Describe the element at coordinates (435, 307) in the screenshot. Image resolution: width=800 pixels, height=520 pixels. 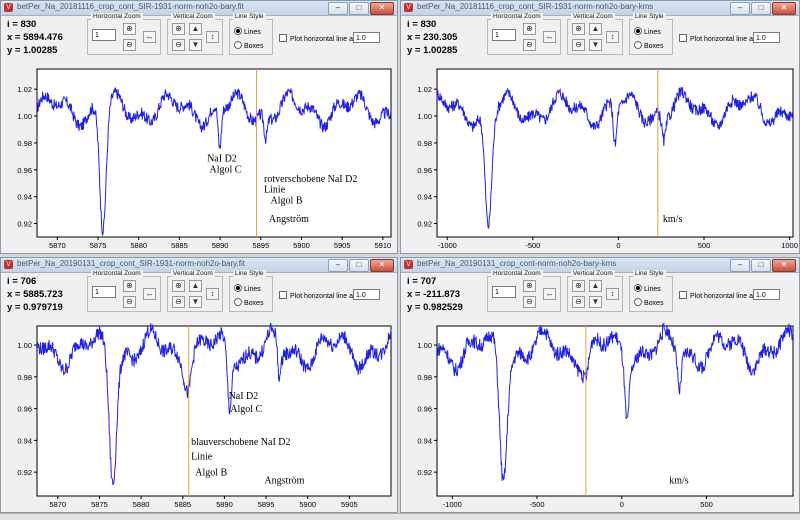
I see `y-readout: y = 0.982529` at that location.